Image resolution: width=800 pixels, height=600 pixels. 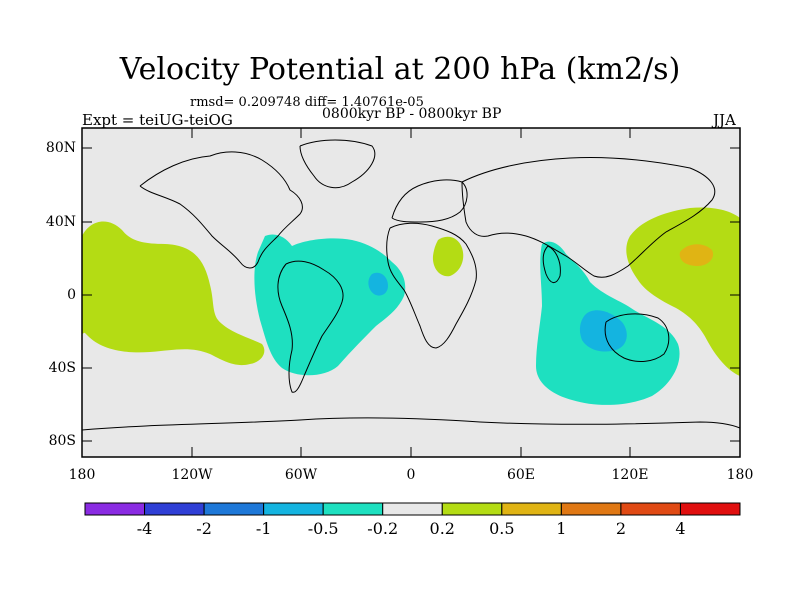 What do you see at coordinates (307, 102) in the screenshot?
I see `stats-line: rmsd= 0.209748 diff= 1.40761e-05` at bounding box center [307, 102].